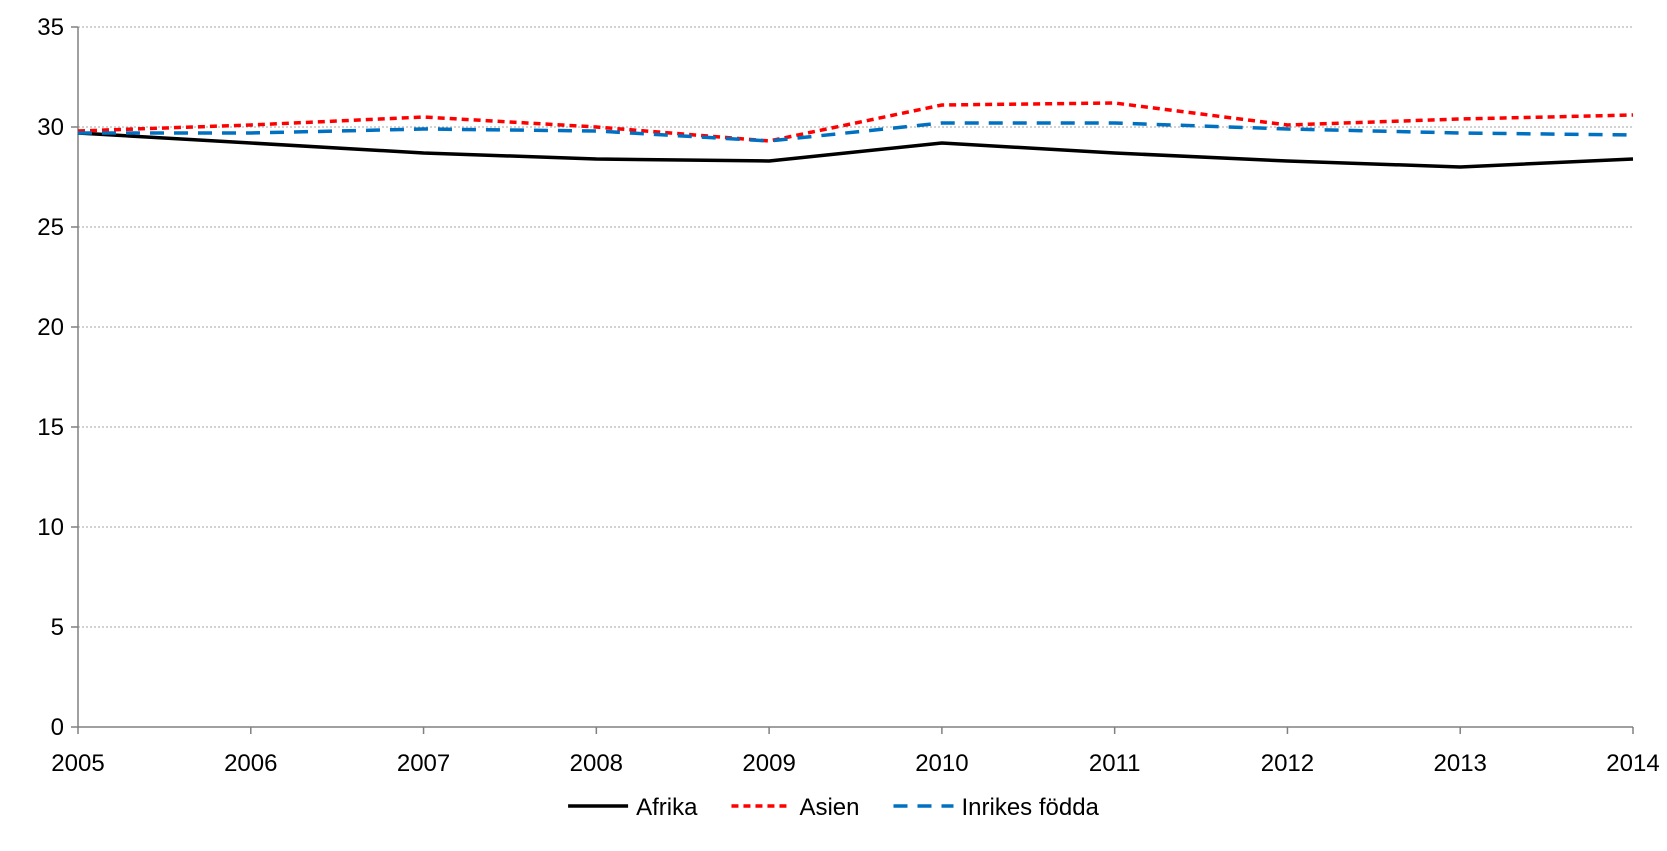  What do you see at coordinates (633, 807) in the screenshot?
I see `legend-item: Afrika` at bounding box center [633, 807].